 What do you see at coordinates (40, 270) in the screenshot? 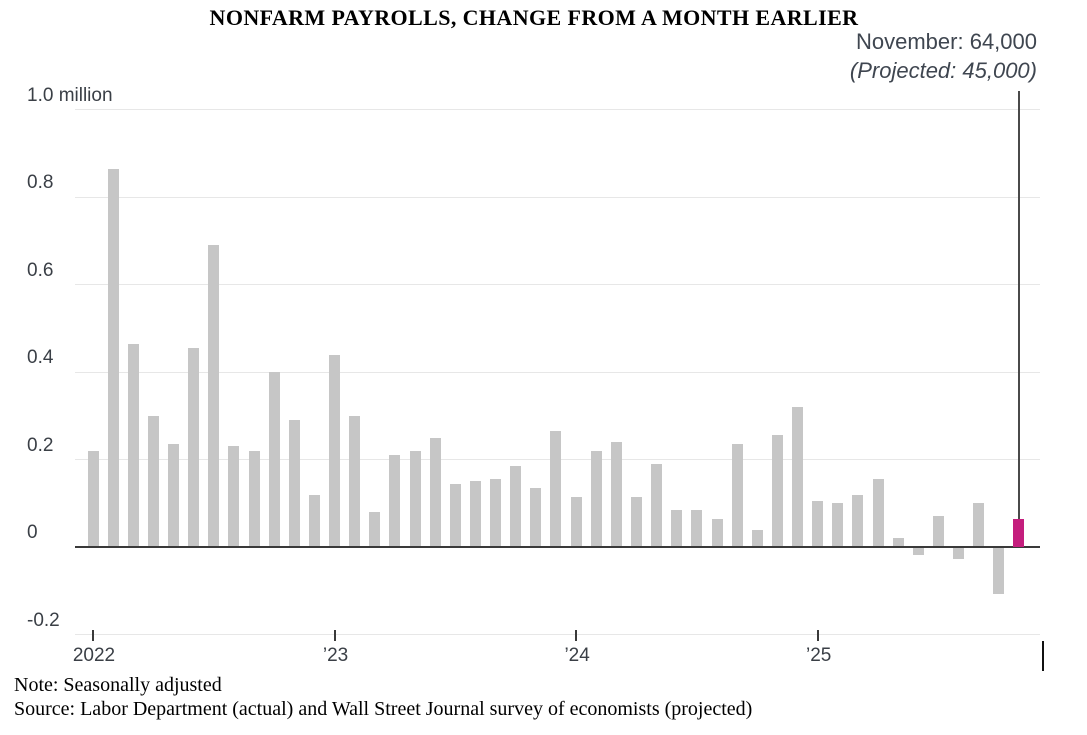
I see `y-axis-label: 0.6` at bounding box center [40, 270].